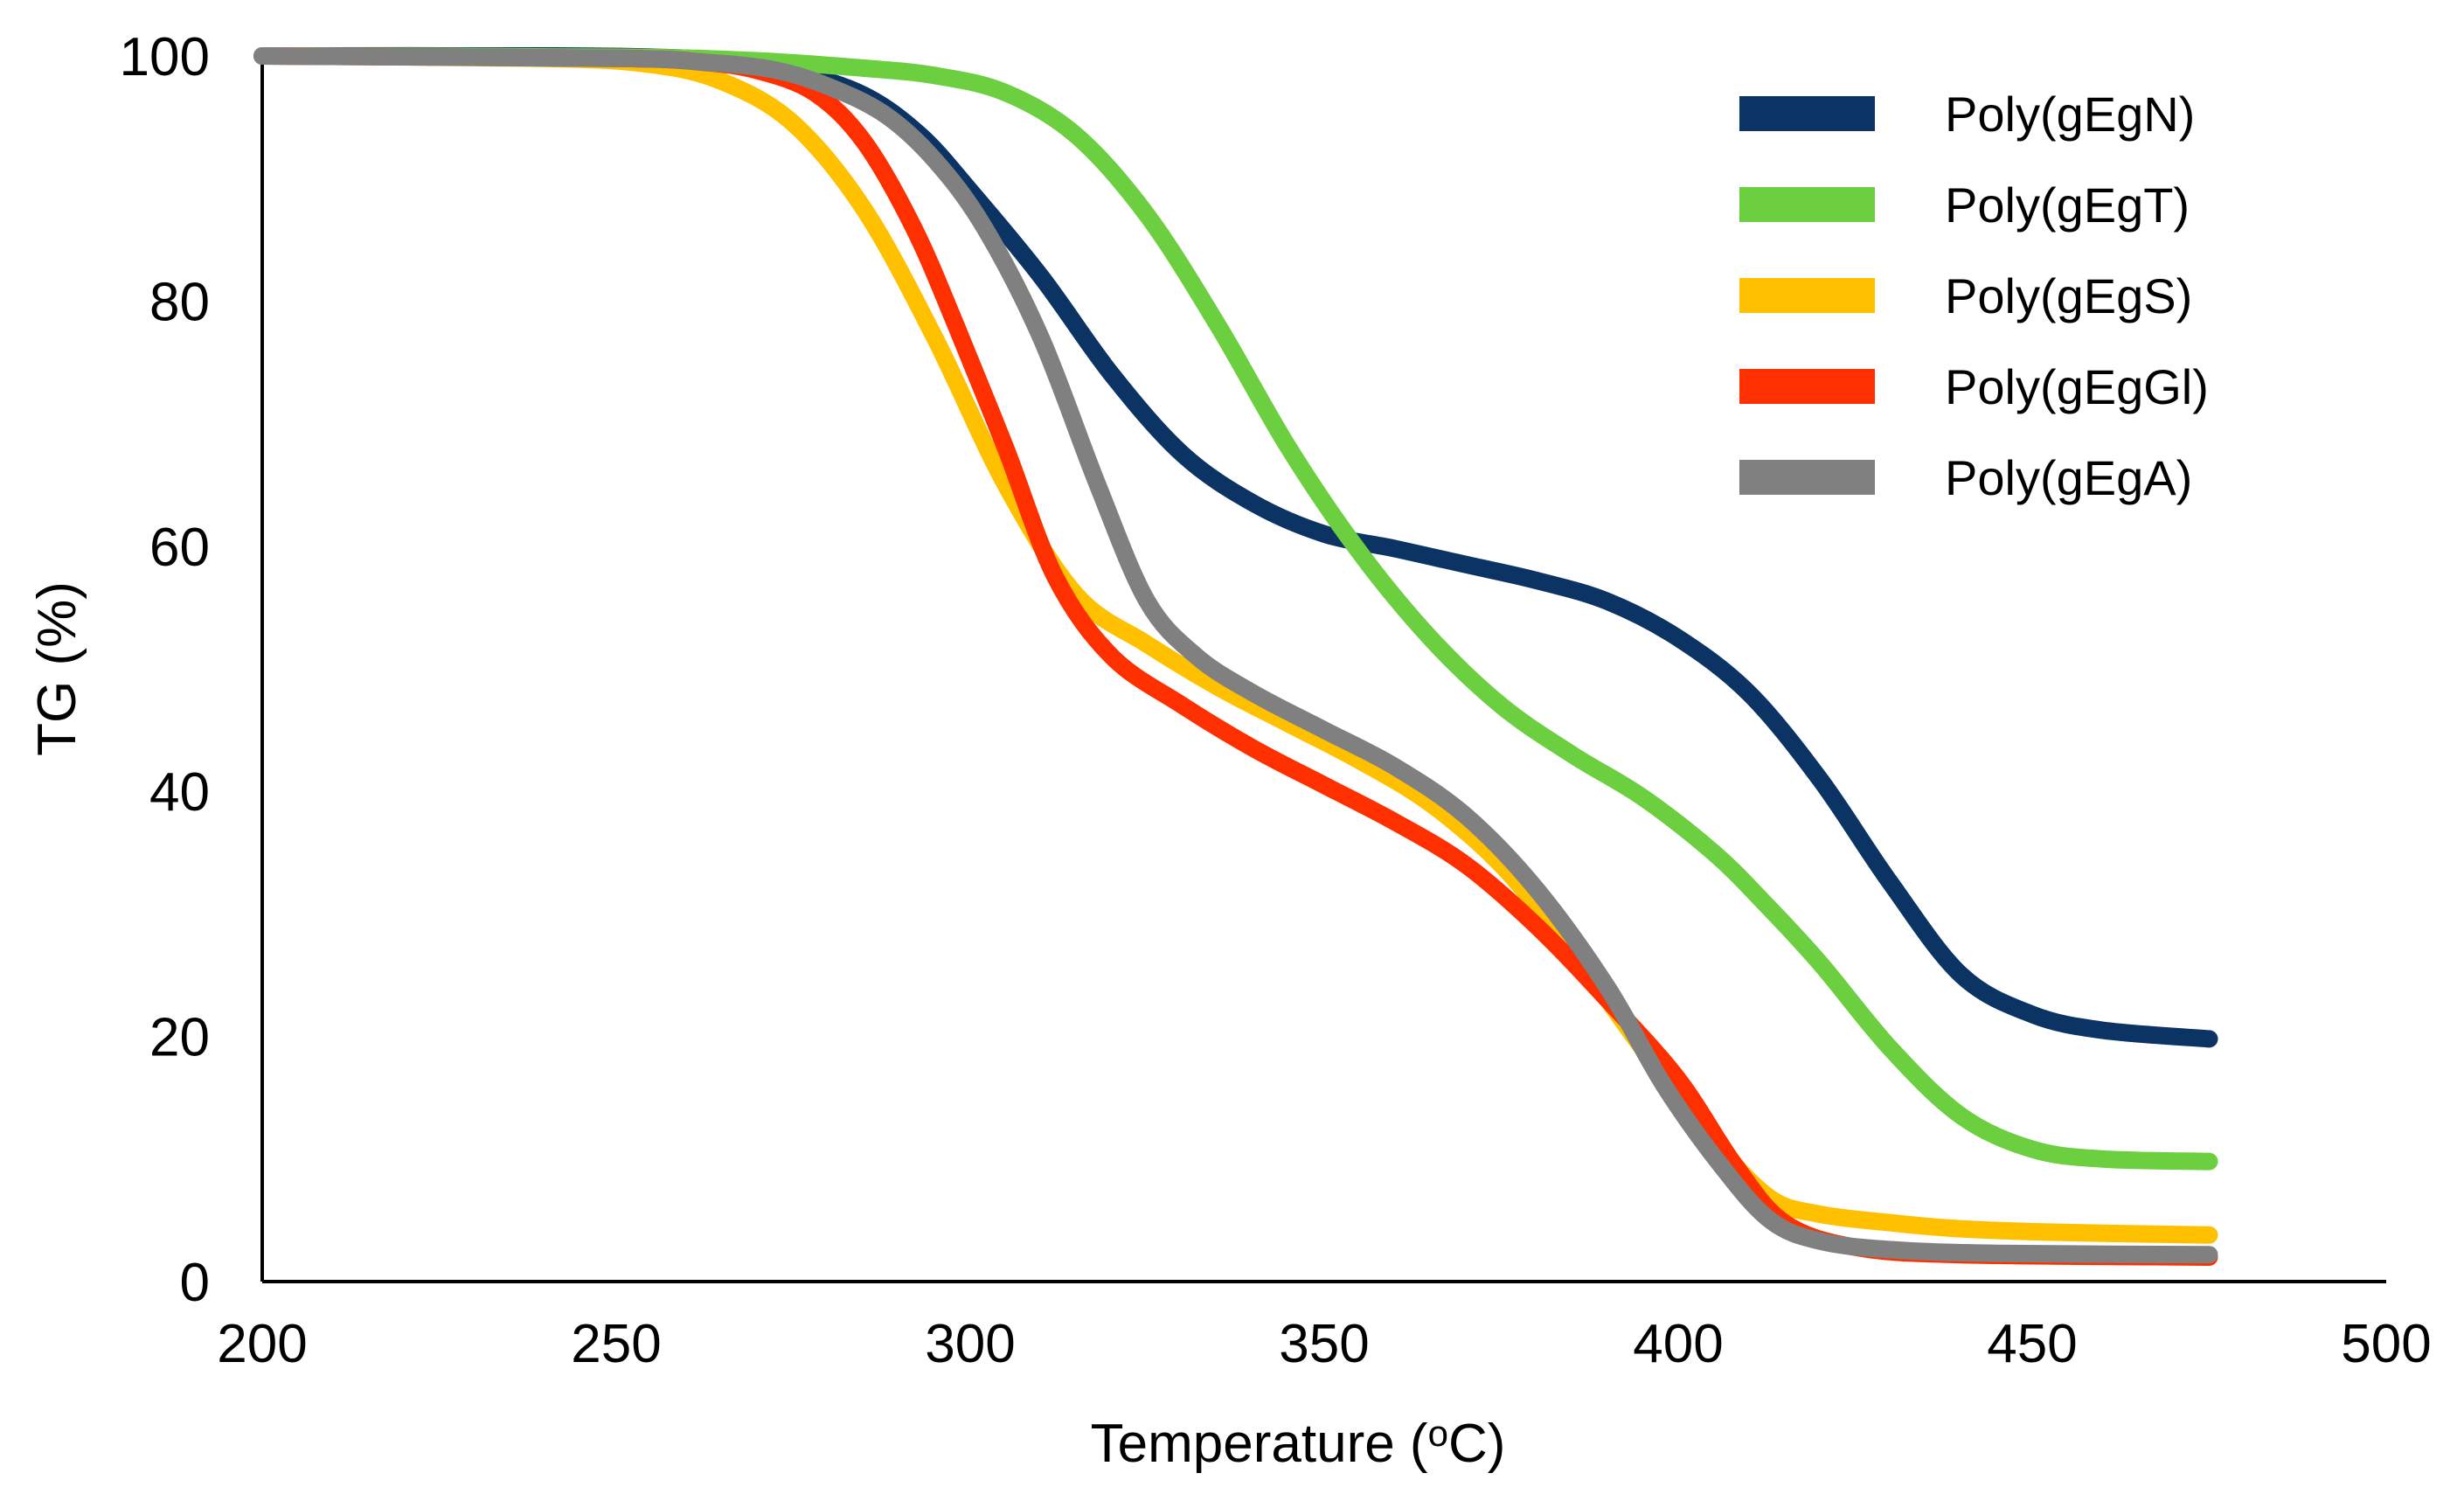  I want to click on y-tick-labels: 0 20 40 60 80 100, so click(165, 670).